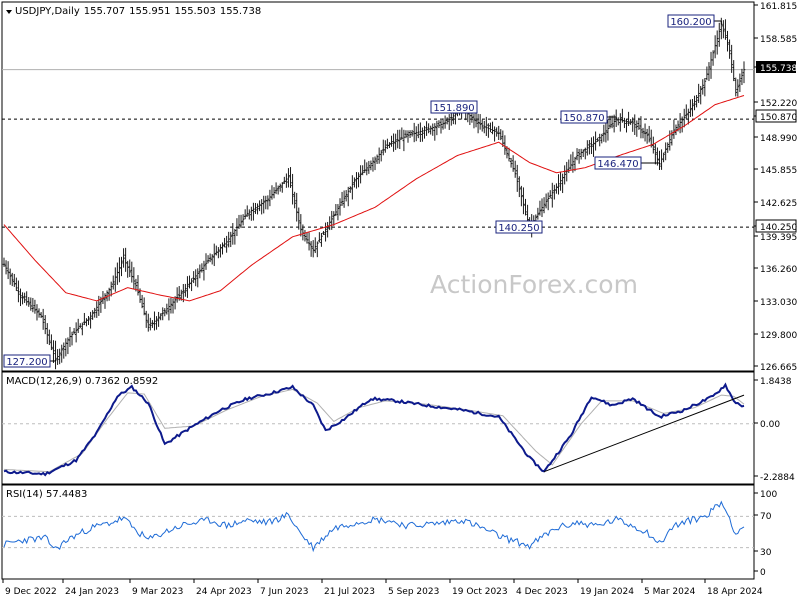  What do you see at coordinates (766, 553) in the screenshot?
I see `rsi-tick-label: 30` at bounding box center [766, 553].